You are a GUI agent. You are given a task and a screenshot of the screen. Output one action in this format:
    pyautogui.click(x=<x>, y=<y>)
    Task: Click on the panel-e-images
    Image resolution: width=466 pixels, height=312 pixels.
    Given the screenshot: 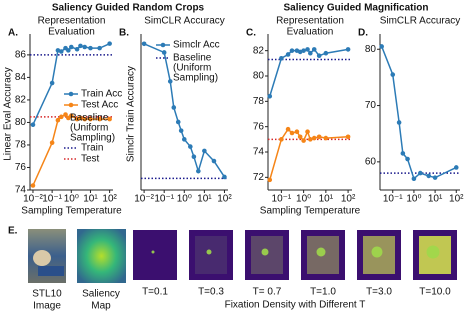 What is the action you would take?
    pyautogui.click(x=77, y=256)
    